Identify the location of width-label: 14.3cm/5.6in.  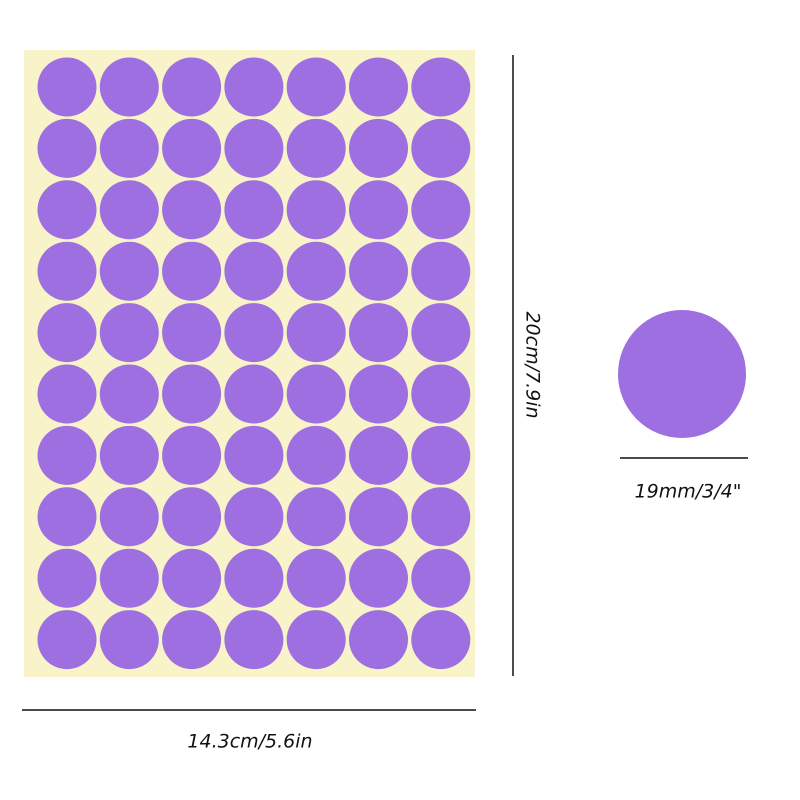
(249, 742).